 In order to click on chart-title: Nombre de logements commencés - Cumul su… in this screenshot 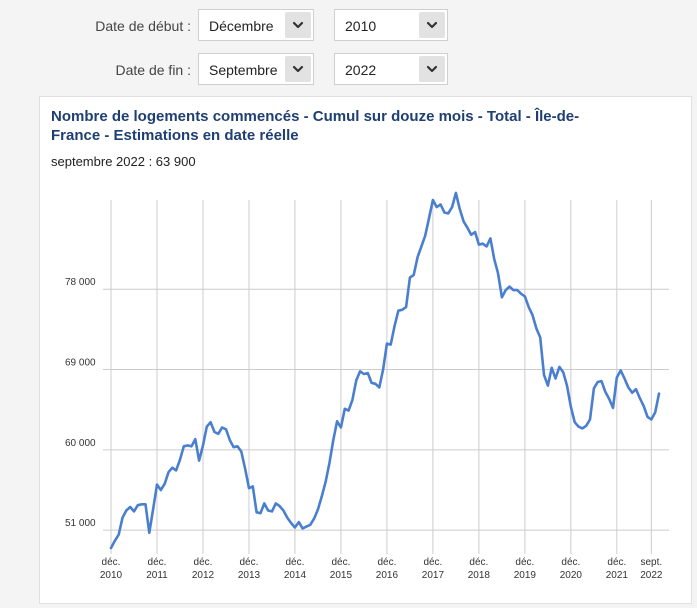, I will do `click(315, 126)`.